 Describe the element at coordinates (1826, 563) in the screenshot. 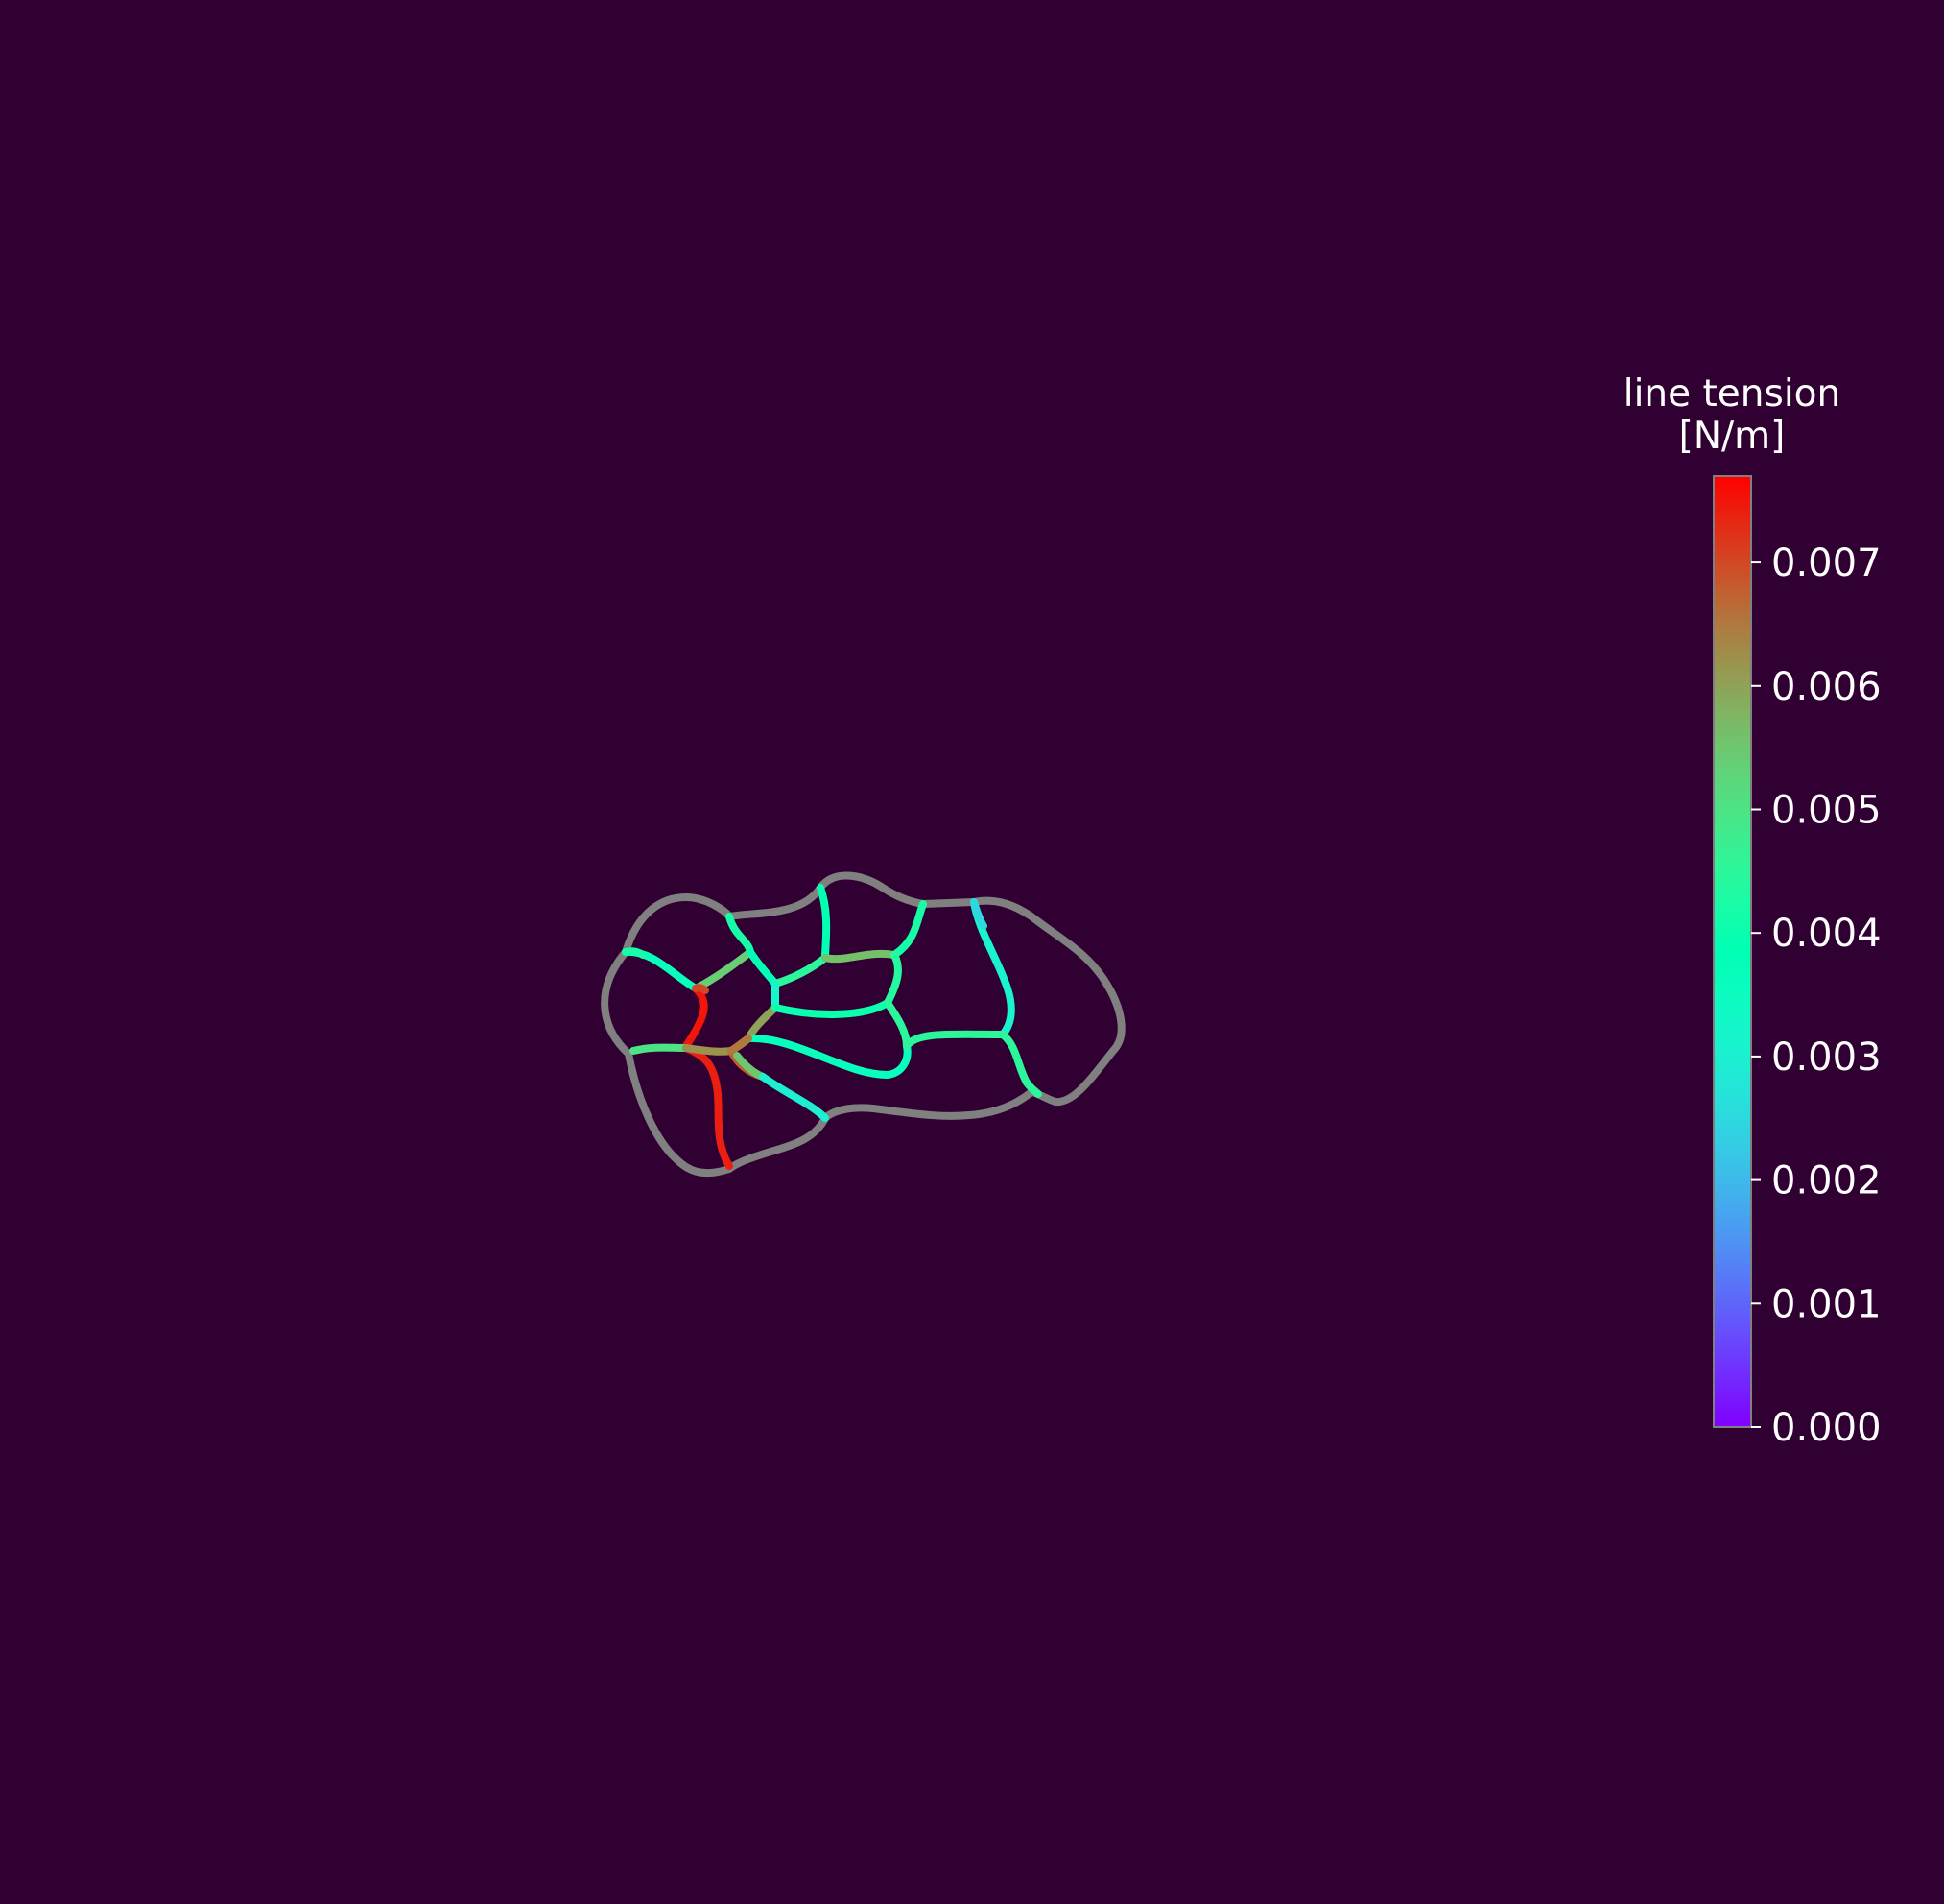

I see `colorbar-tick-label: 0.007` at that location.